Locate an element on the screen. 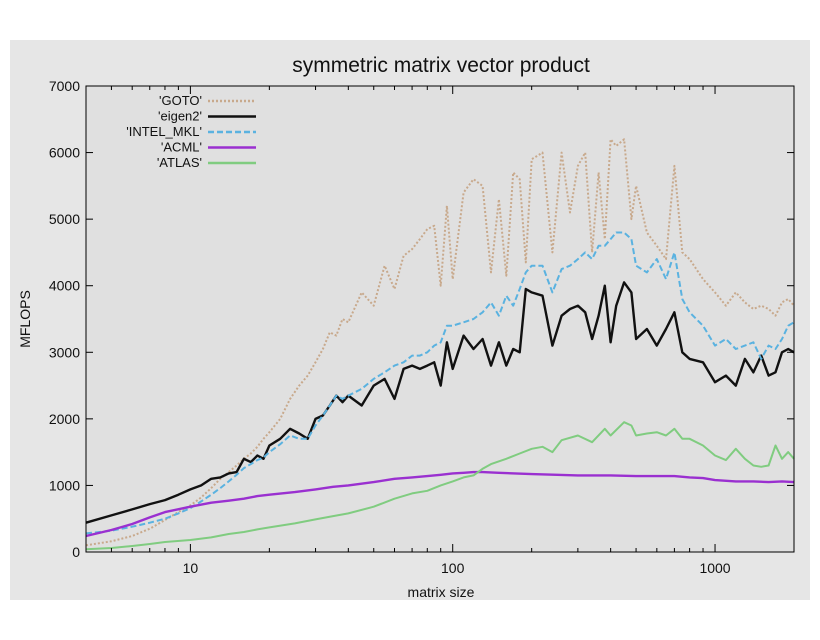  legend-label-4: 'ACML' is located at coordinates (181, 147).